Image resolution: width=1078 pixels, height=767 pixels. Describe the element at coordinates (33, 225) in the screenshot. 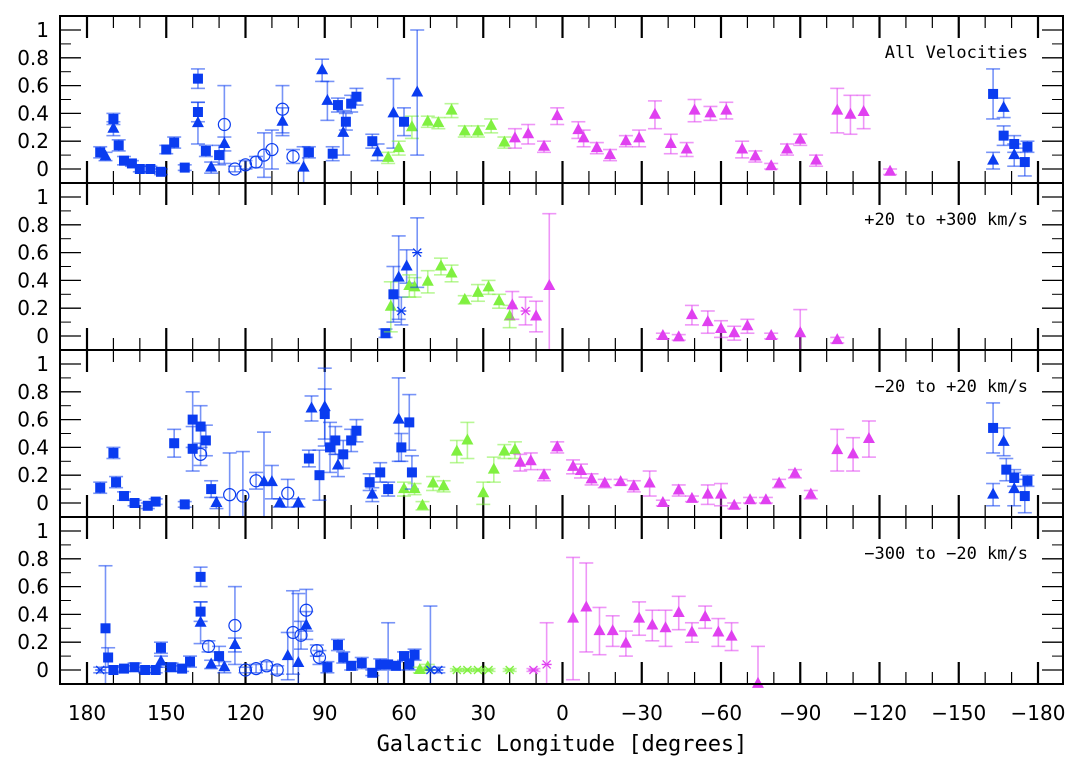

I see `y-tick-label: 0.8` at that location.